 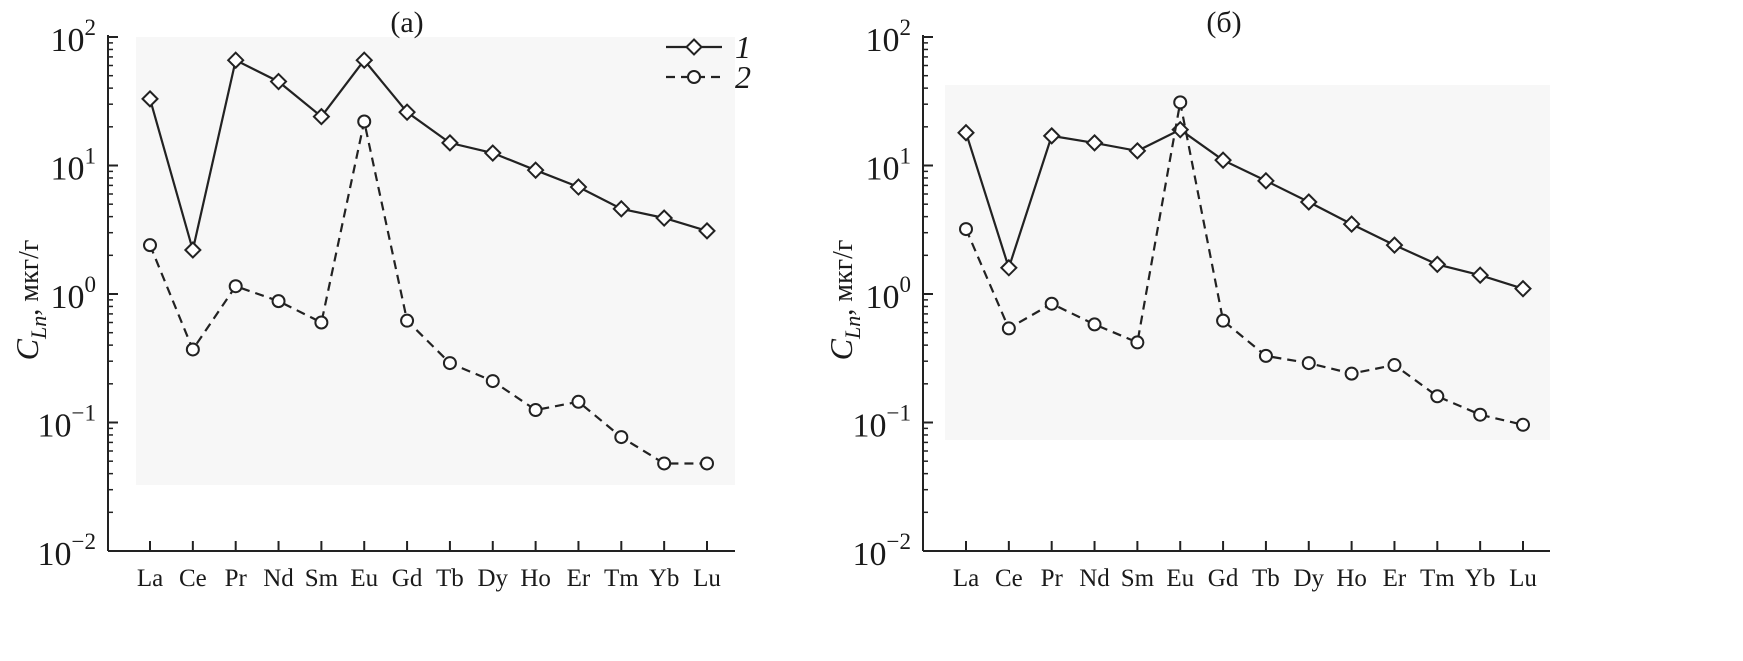 I want to click on legend-label-1: 1, so click(x=743, y=47).